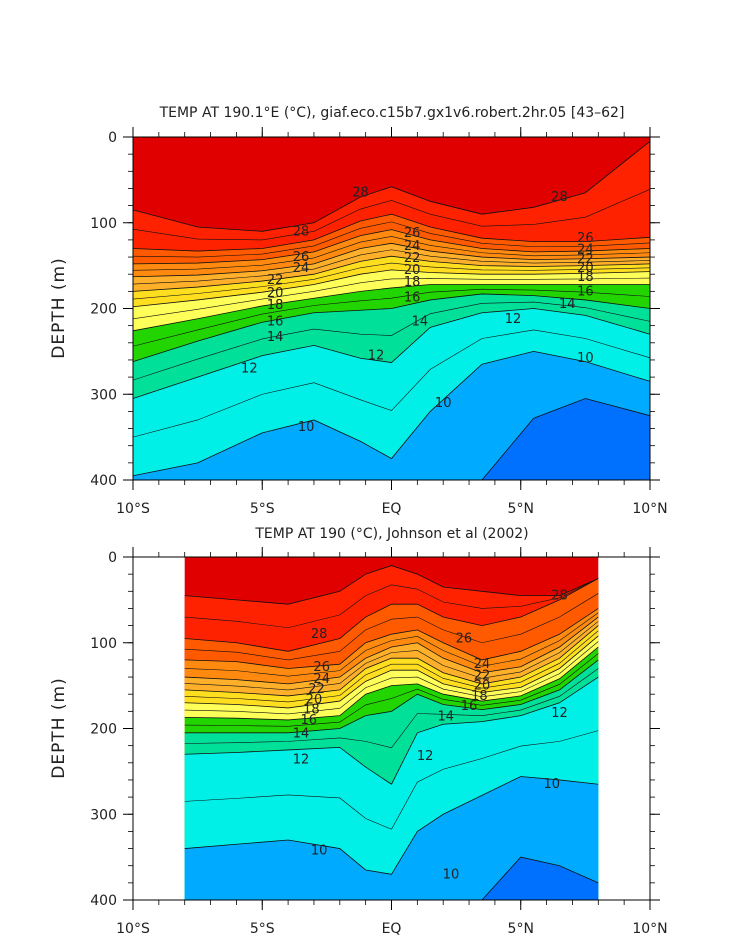 The height and width of the screenshot is (945, 733). Describe the element at coordinates (103, 730) in the screenshot. I see `y-tick-label: 200` at that location.